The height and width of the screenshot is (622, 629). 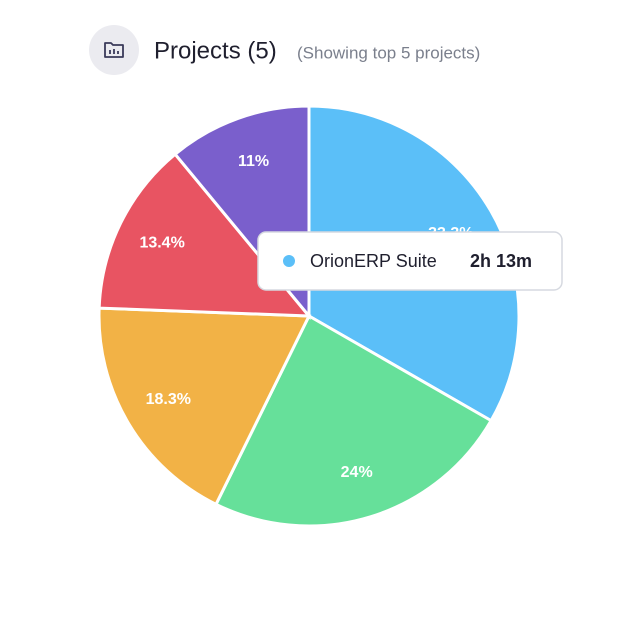 I want to click on value-label: 18.3%, so click(x=168, y=399).